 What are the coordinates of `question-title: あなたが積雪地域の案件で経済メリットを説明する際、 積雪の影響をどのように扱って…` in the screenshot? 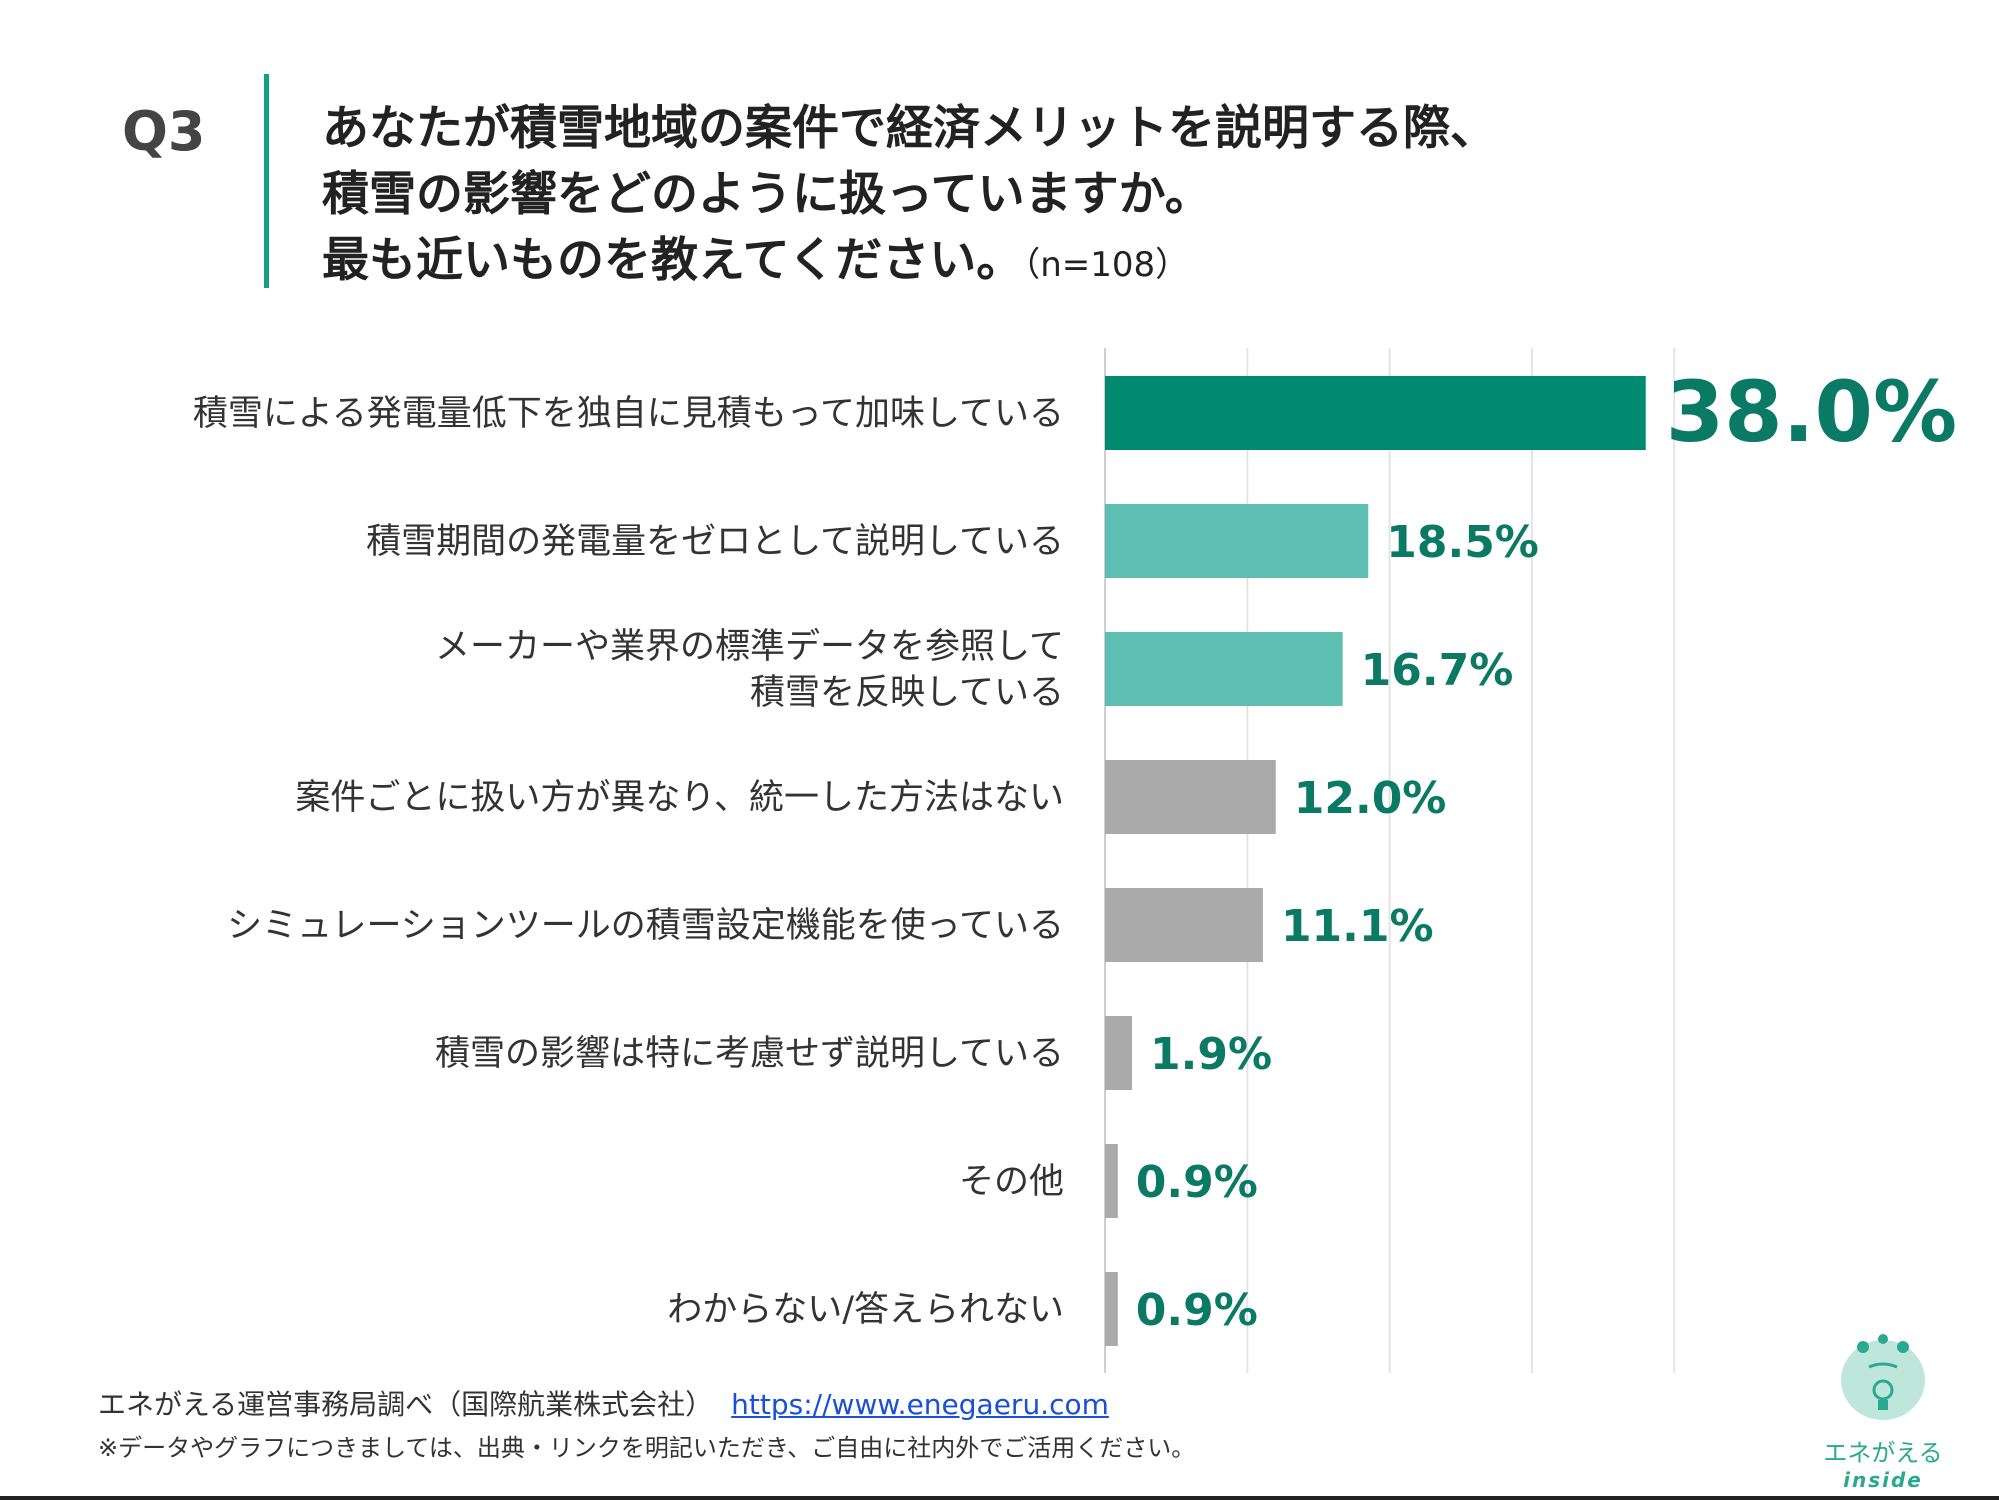 It's located at (909, 197).